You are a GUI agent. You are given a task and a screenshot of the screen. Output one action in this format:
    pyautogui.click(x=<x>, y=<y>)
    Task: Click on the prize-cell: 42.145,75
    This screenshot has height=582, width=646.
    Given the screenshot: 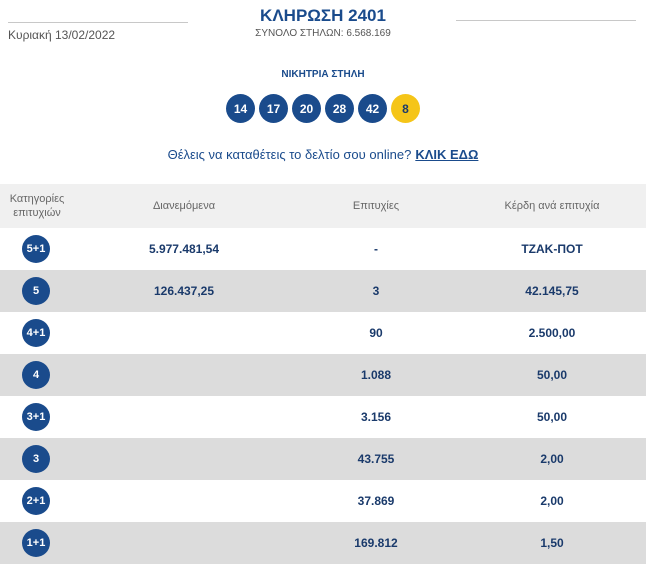 What is the action you would take?
    pyautogui.click(x=552, y=291)
    